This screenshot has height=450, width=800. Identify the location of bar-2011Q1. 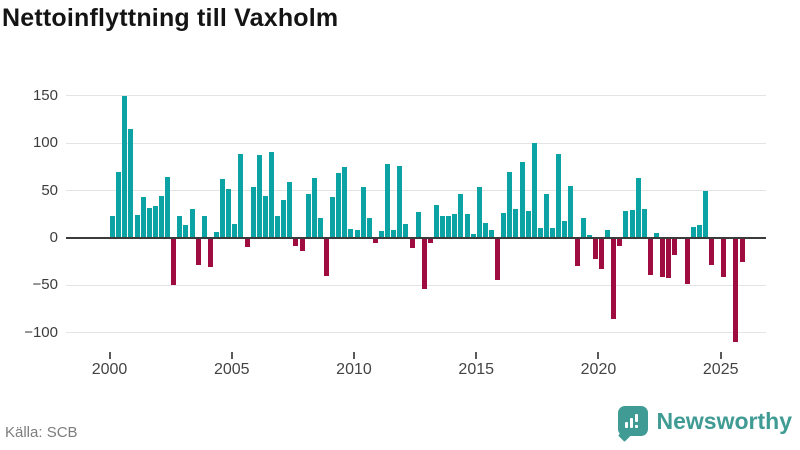
(381, 235).